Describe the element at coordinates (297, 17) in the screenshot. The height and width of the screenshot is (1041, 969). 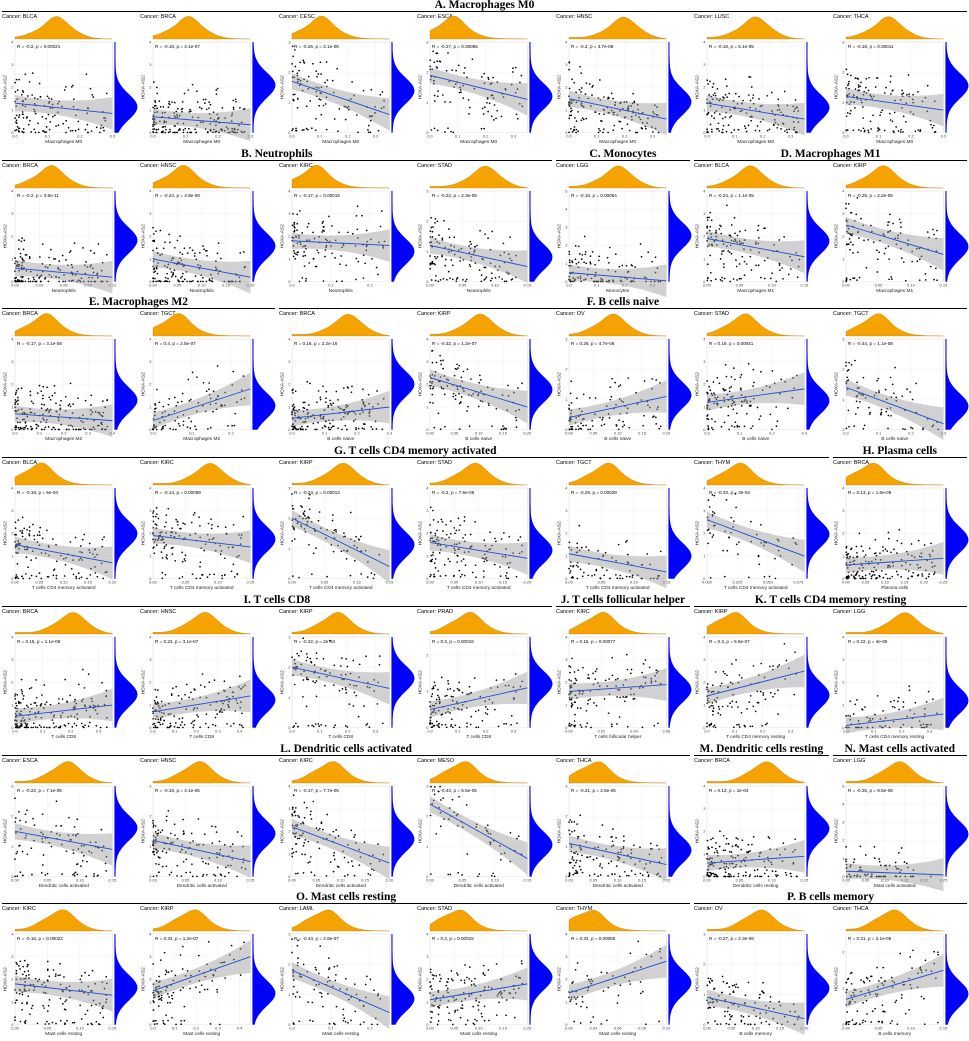
I see `cancer-label: Cancer: CESC` at that location.